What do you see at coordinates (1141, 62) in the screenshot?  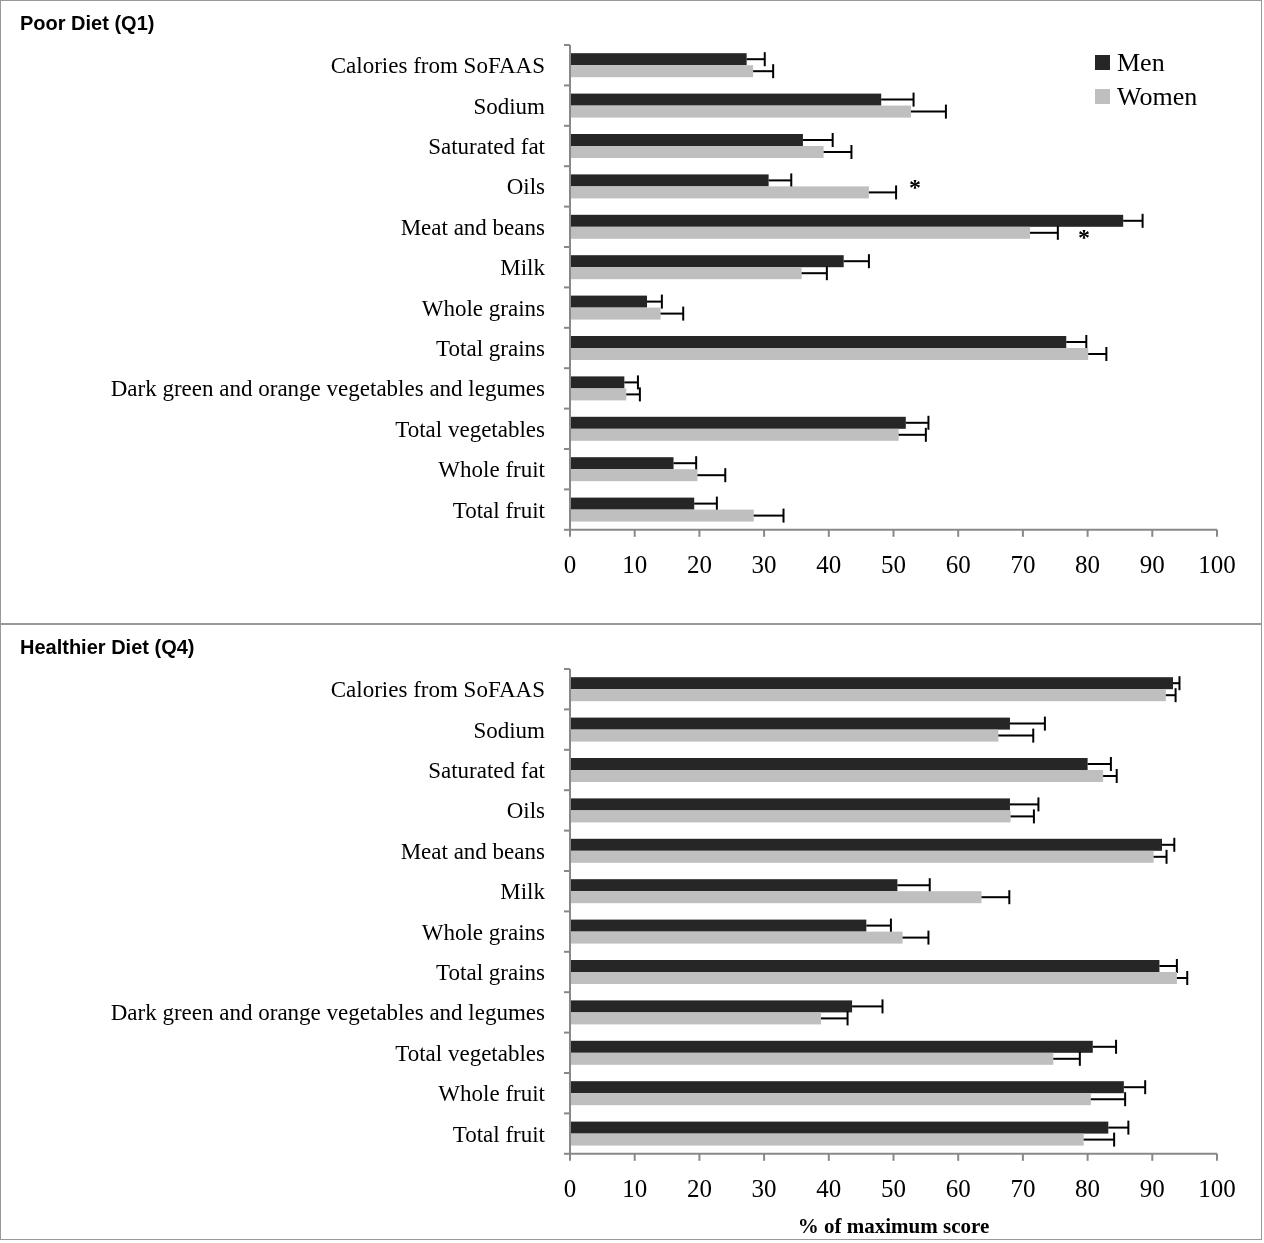 I see `legend-label: Men` at bounding box center [1141, 62].